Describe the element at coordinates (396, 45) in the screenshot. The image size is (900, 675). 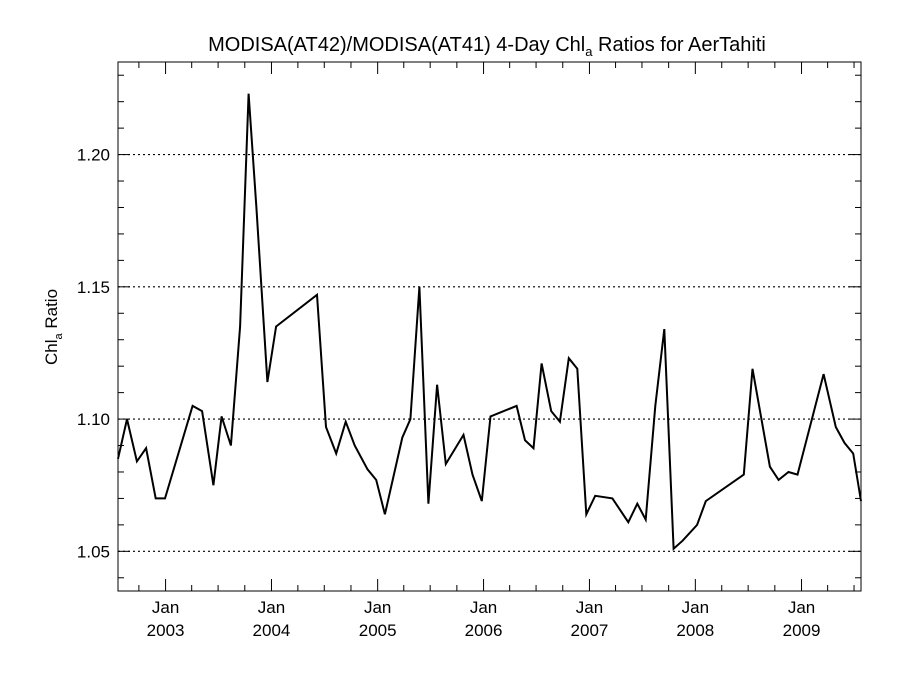
I see `chart-title-main: MODISA(AT42)/MODISA(AT41) 4-Day Chl` at that location.